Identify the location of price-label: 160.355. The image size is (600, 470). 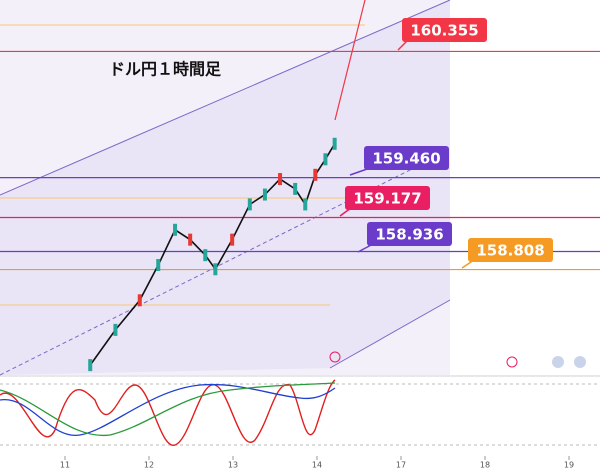
(444, 31).